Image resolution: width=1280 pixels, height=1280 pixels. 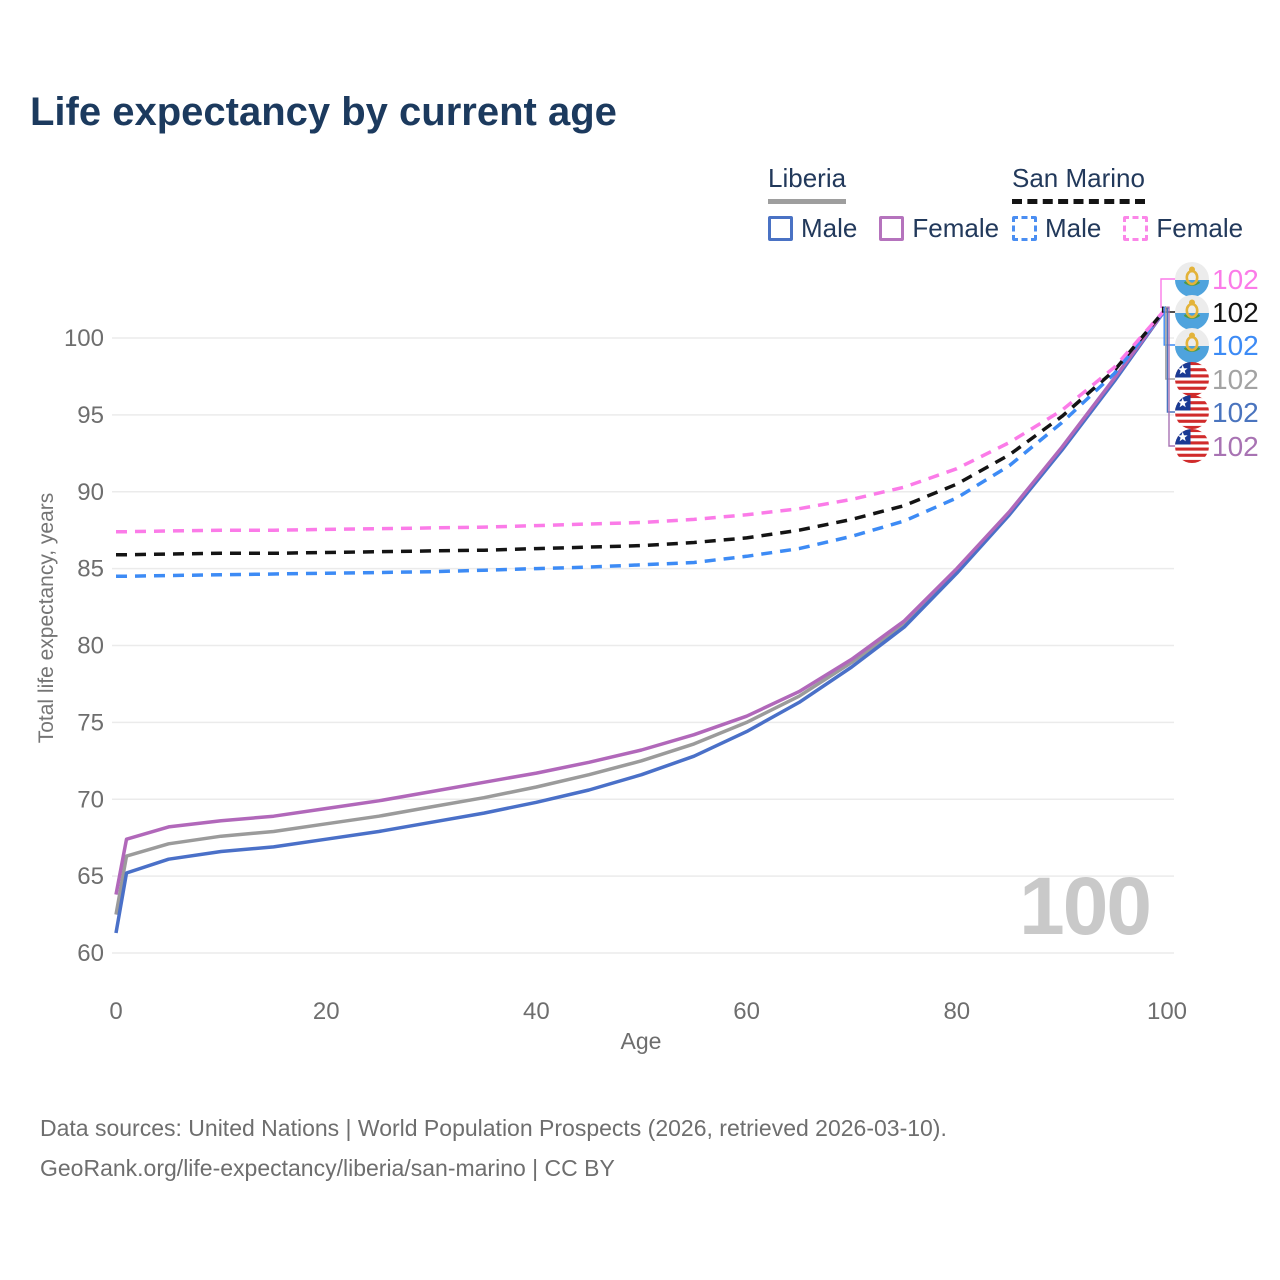 I want to click on series-san-marino-female, so click(x=642, y=420).